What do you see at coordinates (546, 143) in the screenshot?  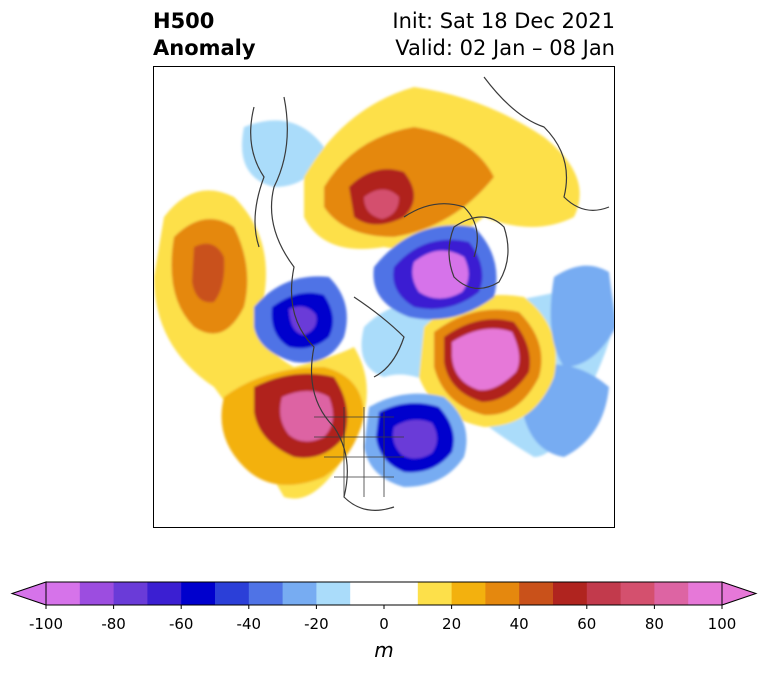 I see `coastline-europe` at bounding box center [546, 143].